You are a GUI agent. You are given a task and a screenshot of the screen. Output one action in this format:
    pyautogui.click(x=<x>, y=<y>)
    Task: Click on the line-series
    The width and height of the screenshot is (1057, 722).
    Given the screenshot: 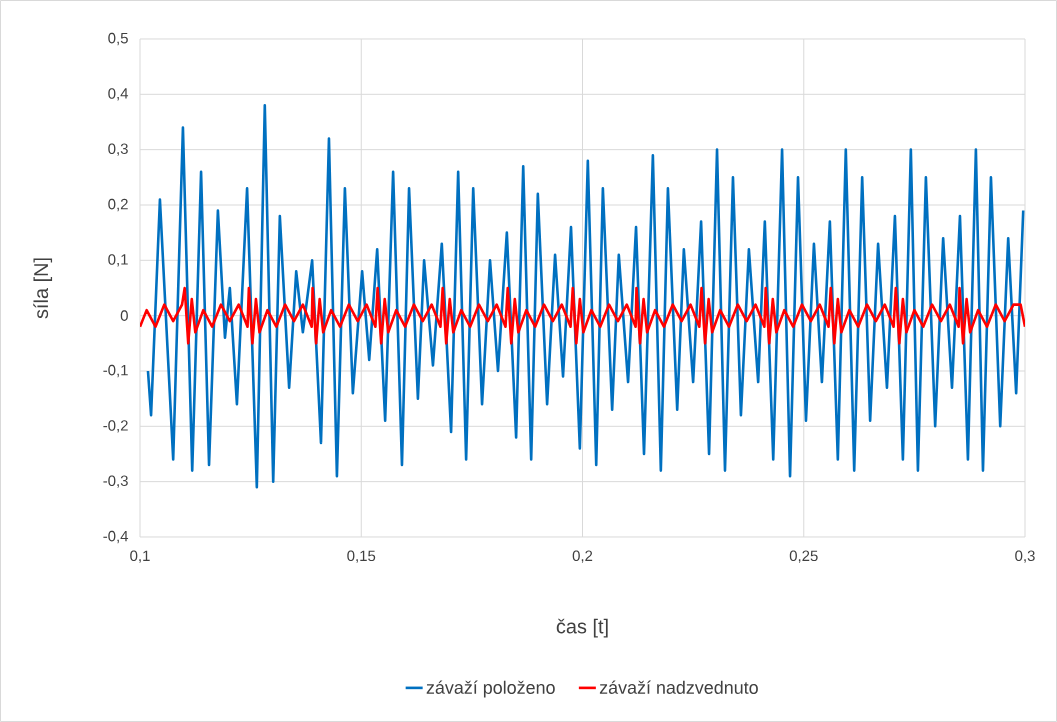 What is the action you would take?
    pyautogui.click(x=583, y=315)
    